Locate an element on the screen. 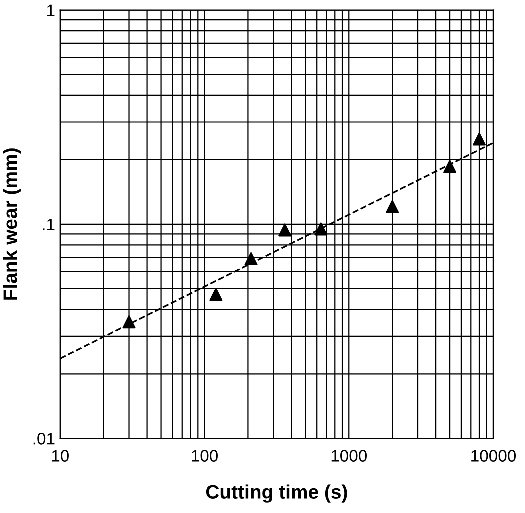 The height and width of the screenshot is (513, 525). x-tick-label: 10000 is located at coordinates (494, 456).